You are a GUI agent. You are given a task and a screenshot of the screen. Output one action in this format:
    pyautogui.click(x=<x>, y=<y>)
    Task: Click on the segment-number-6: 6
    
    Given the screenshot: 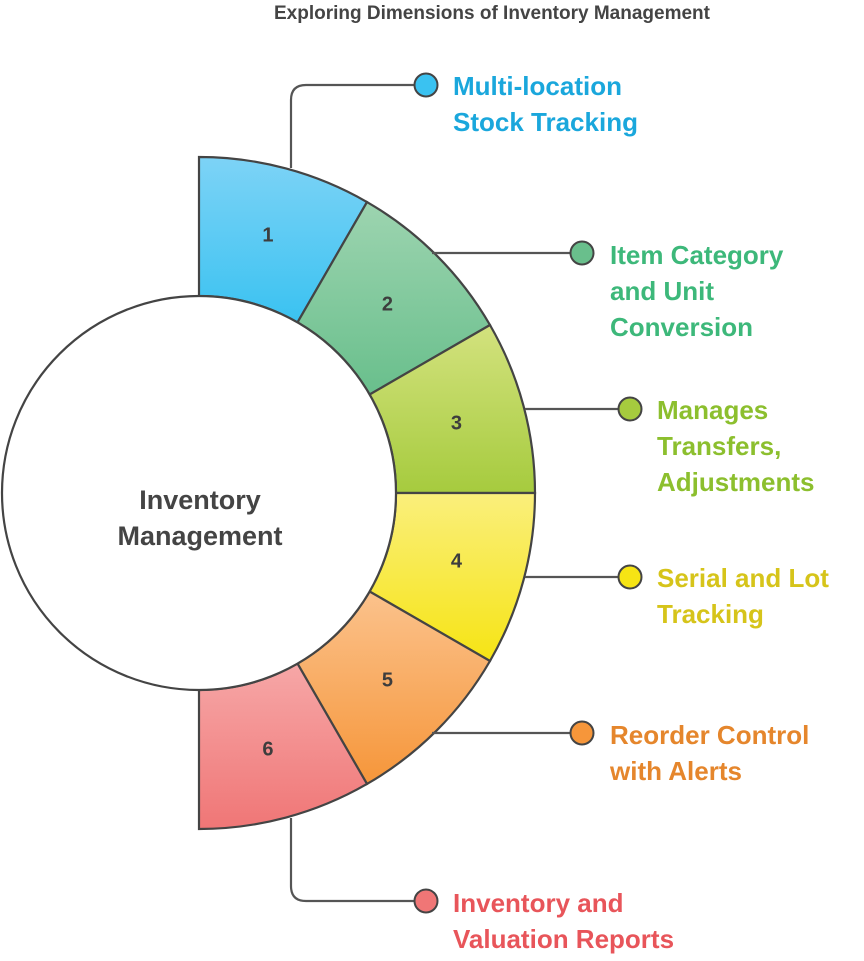 What is the action you would take?
    pyautogui.click(x=268, y=749)
    